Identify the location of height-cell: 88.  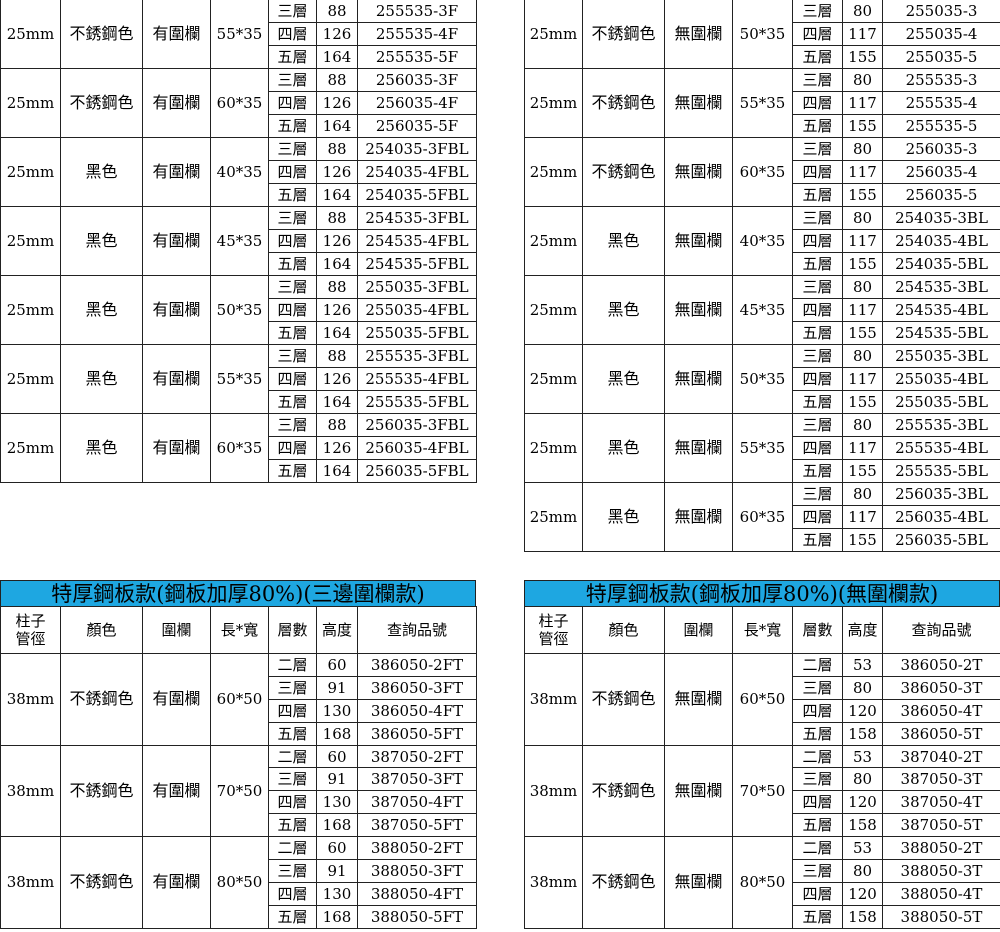
(337, 218).